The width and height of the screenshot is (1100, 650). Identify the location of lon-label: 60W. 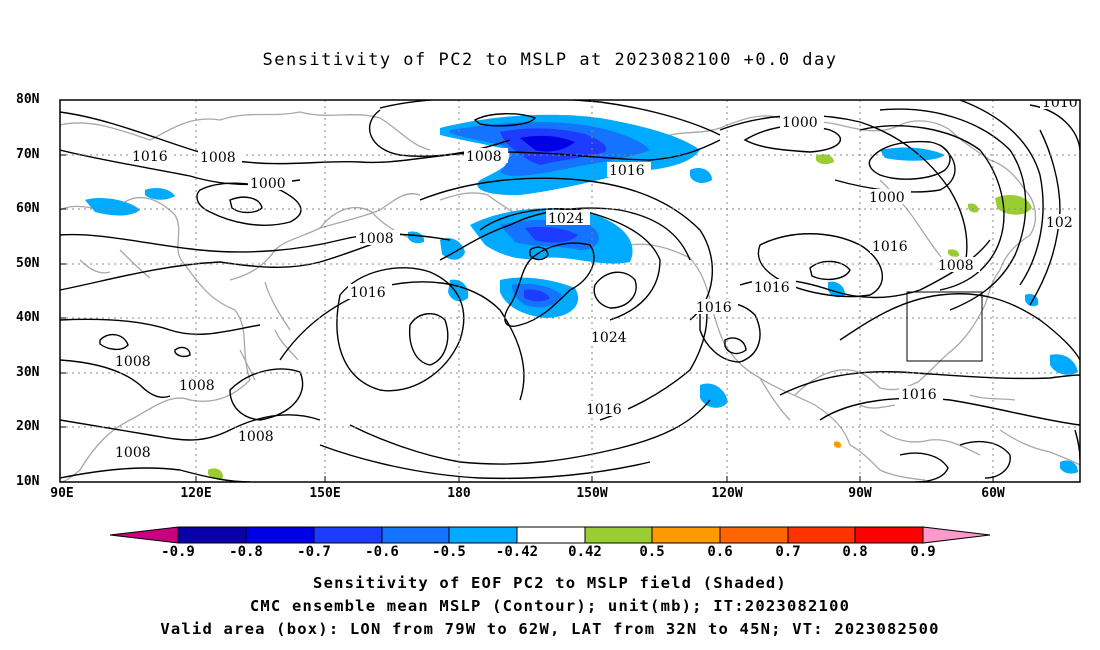
(993, 493).